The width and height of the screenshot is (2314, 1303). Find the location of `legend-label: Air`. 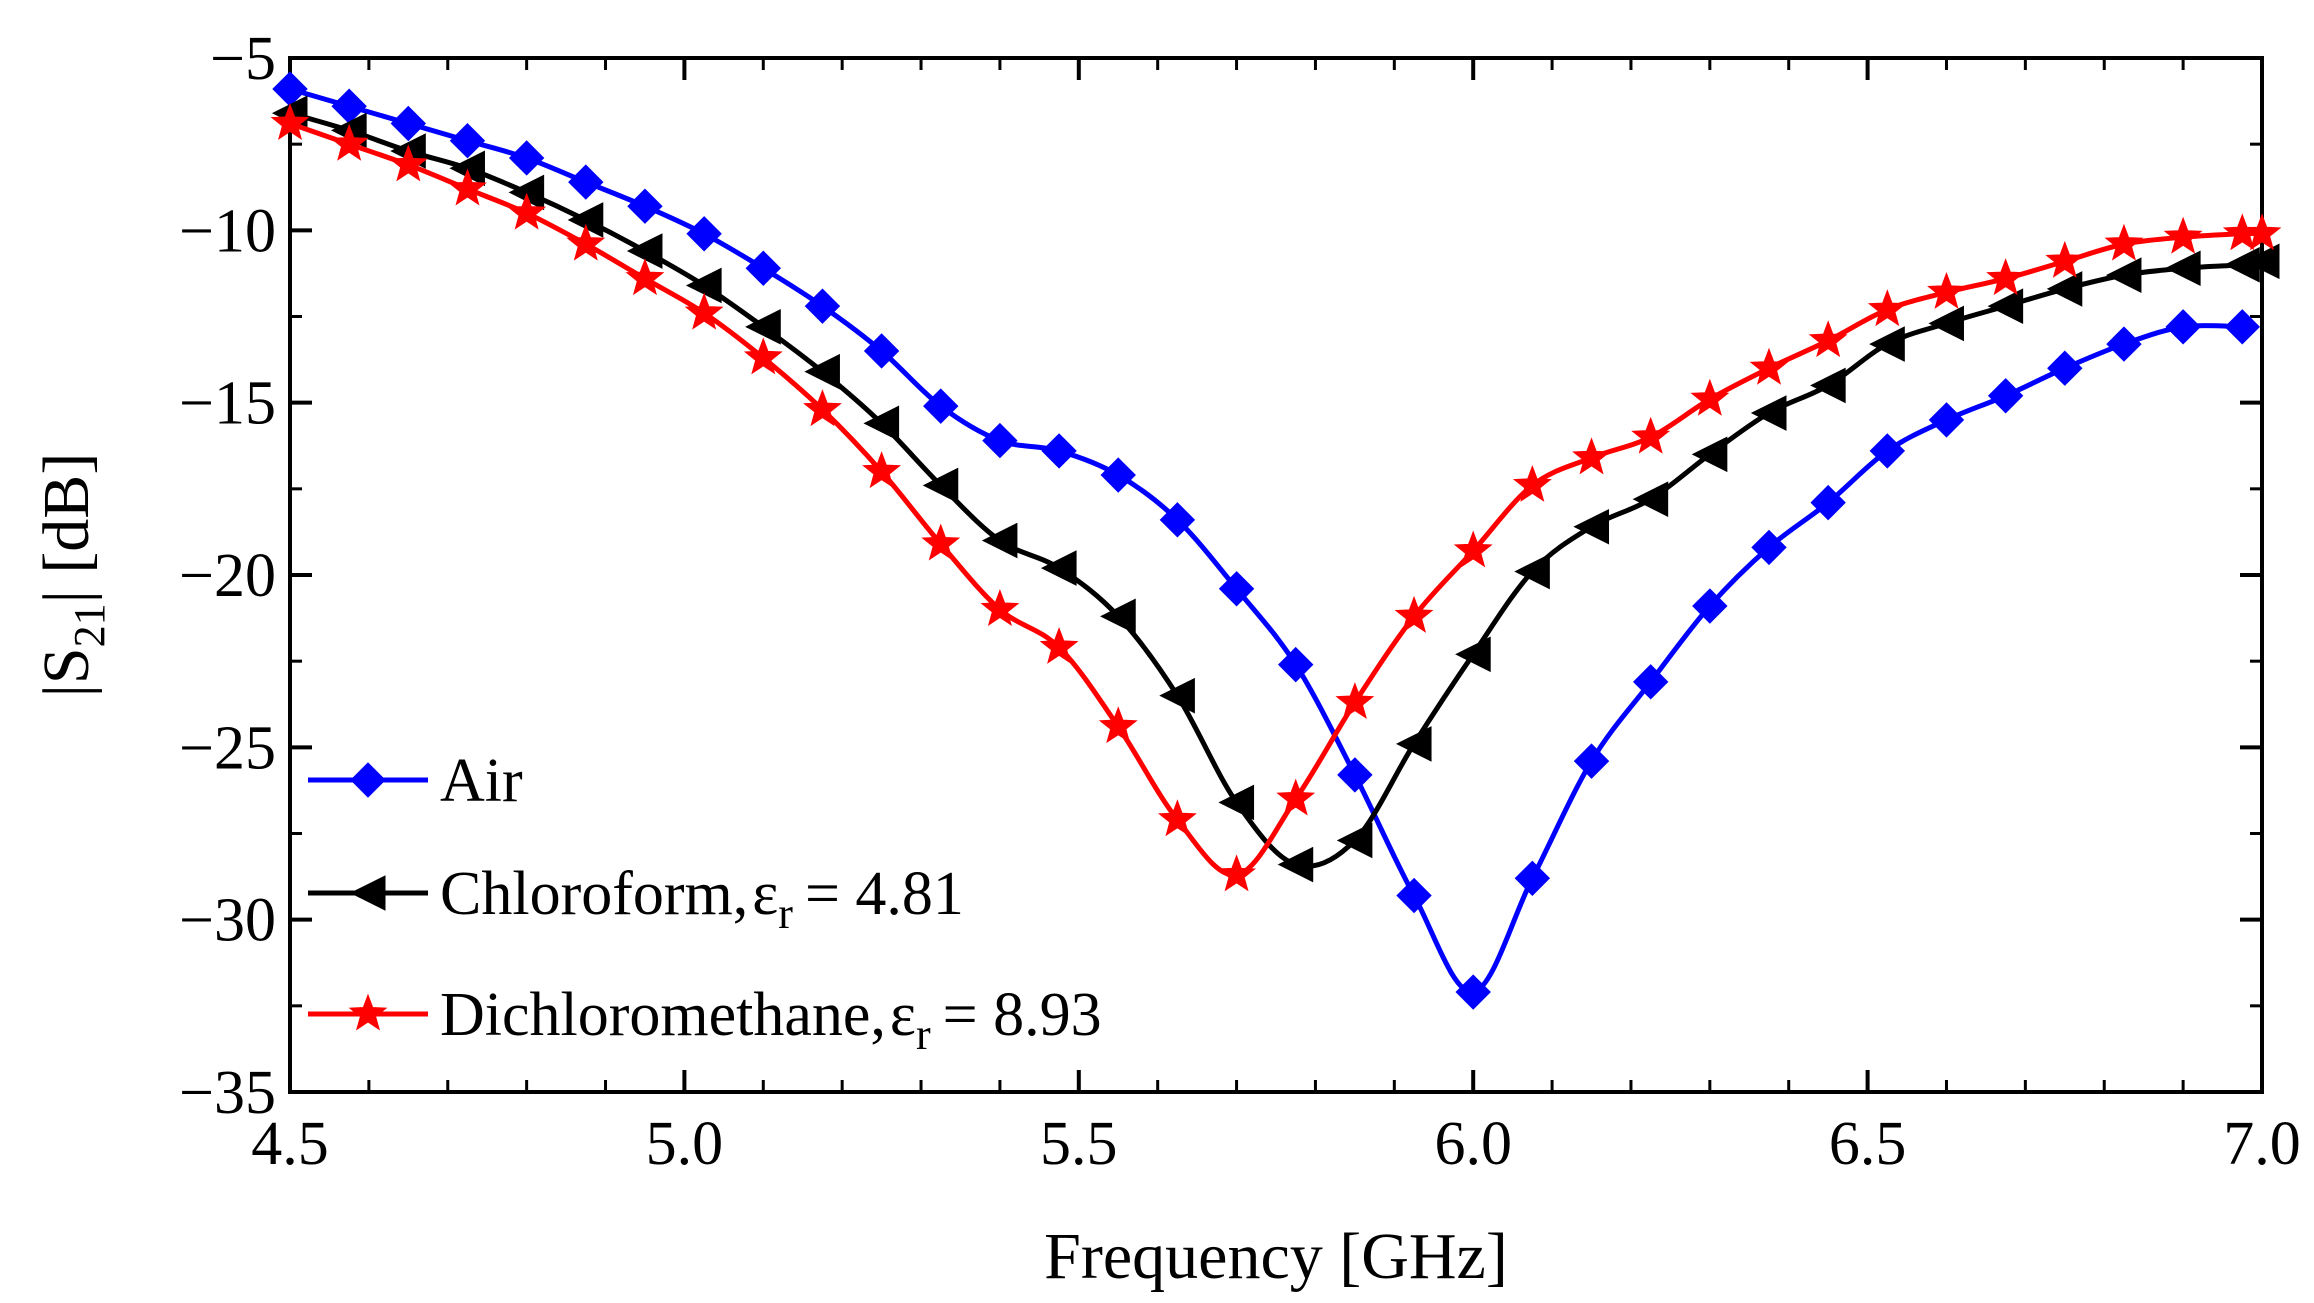

legend-label: Air is located at coordinates (481, 781).